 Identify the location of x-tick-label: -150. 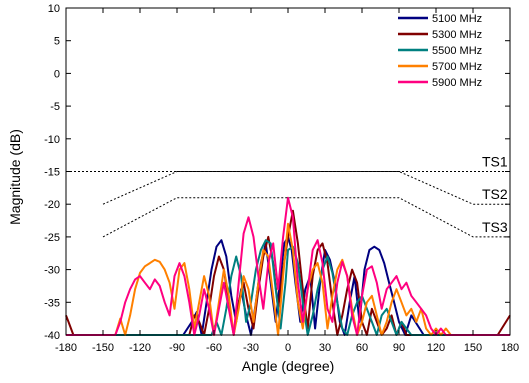
(103, 348).